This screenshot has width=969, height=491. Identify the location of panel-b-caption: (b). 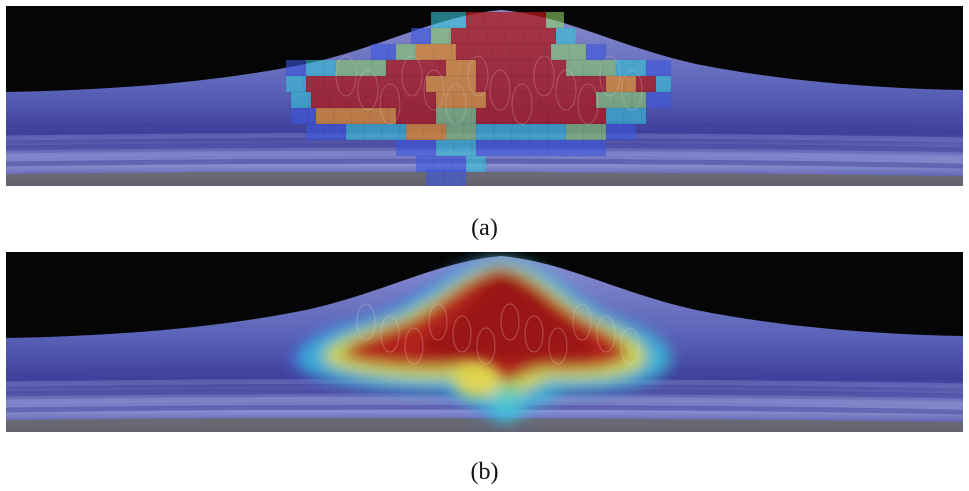
(484, 472).